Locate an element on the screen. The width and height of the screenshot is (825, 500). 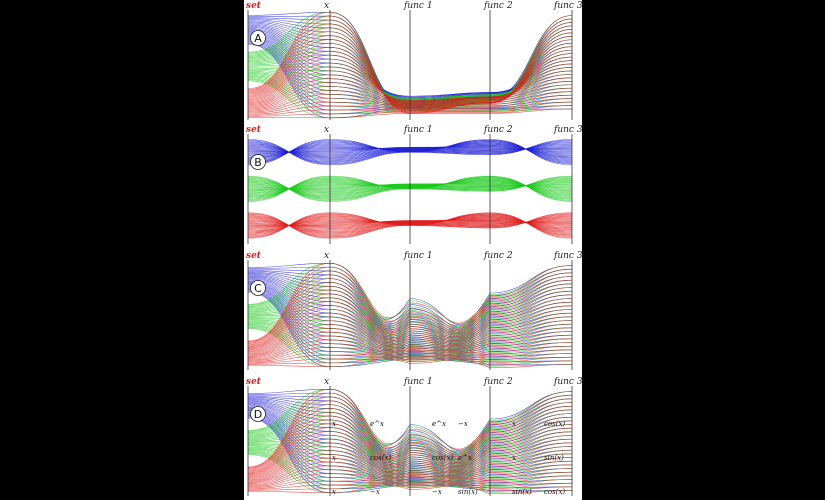
panel-letter: B is located at coordinates (258, 162).